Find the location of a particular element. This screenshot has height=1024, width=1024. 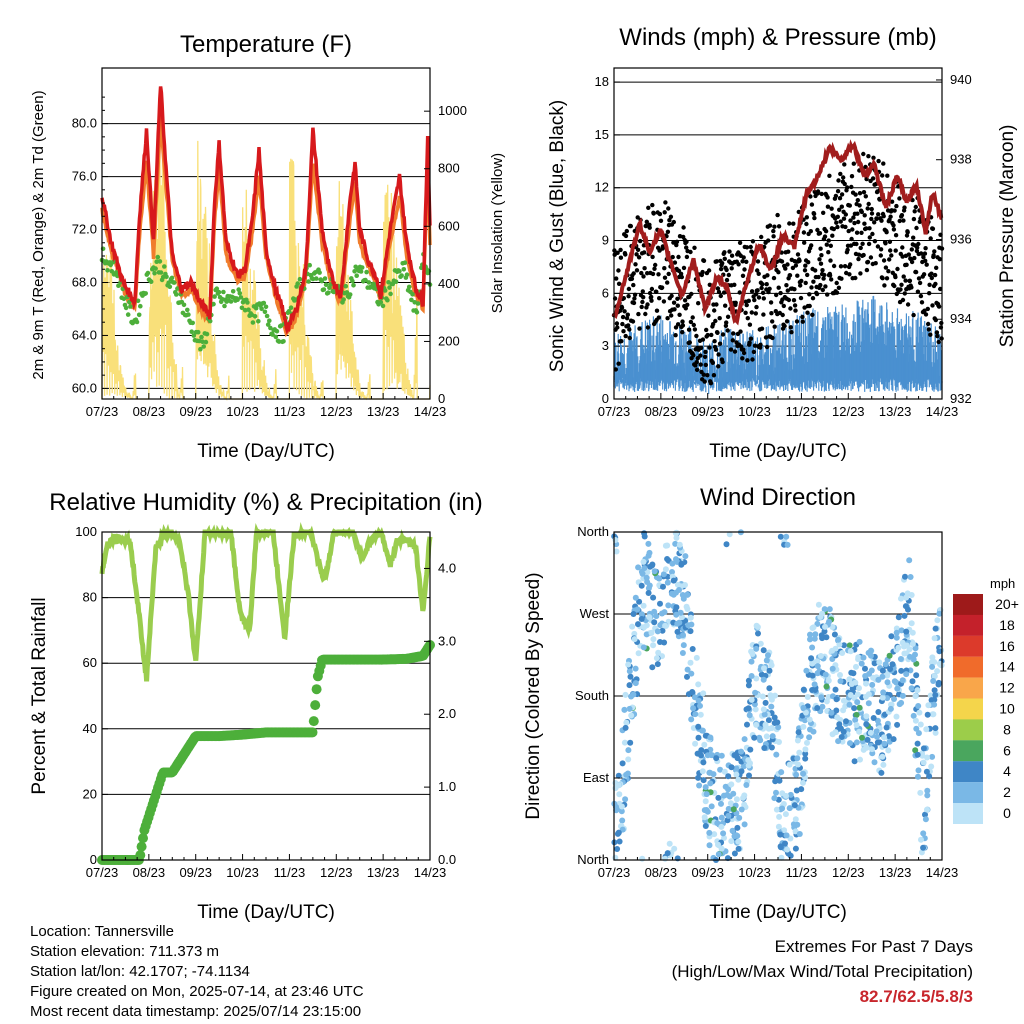

y-tick-label: 9 is located at coordinates (605, 240).